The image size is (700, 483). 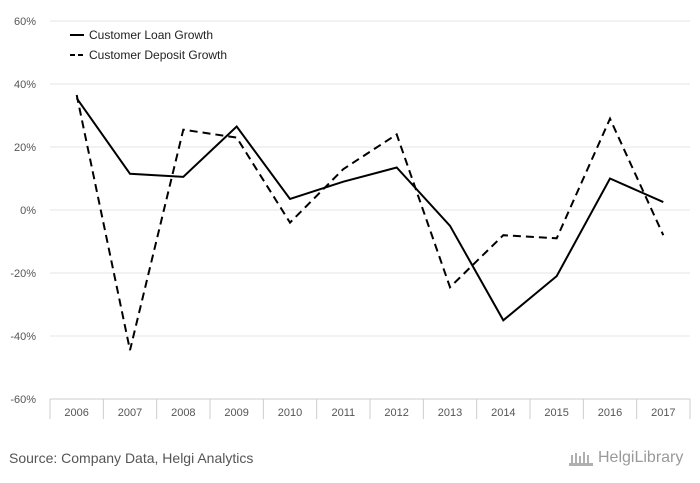 What do you see at coordinates (23, 274) in the screenshot?
I see `y-tick-label: -20%` at bounding box center [23, 274].